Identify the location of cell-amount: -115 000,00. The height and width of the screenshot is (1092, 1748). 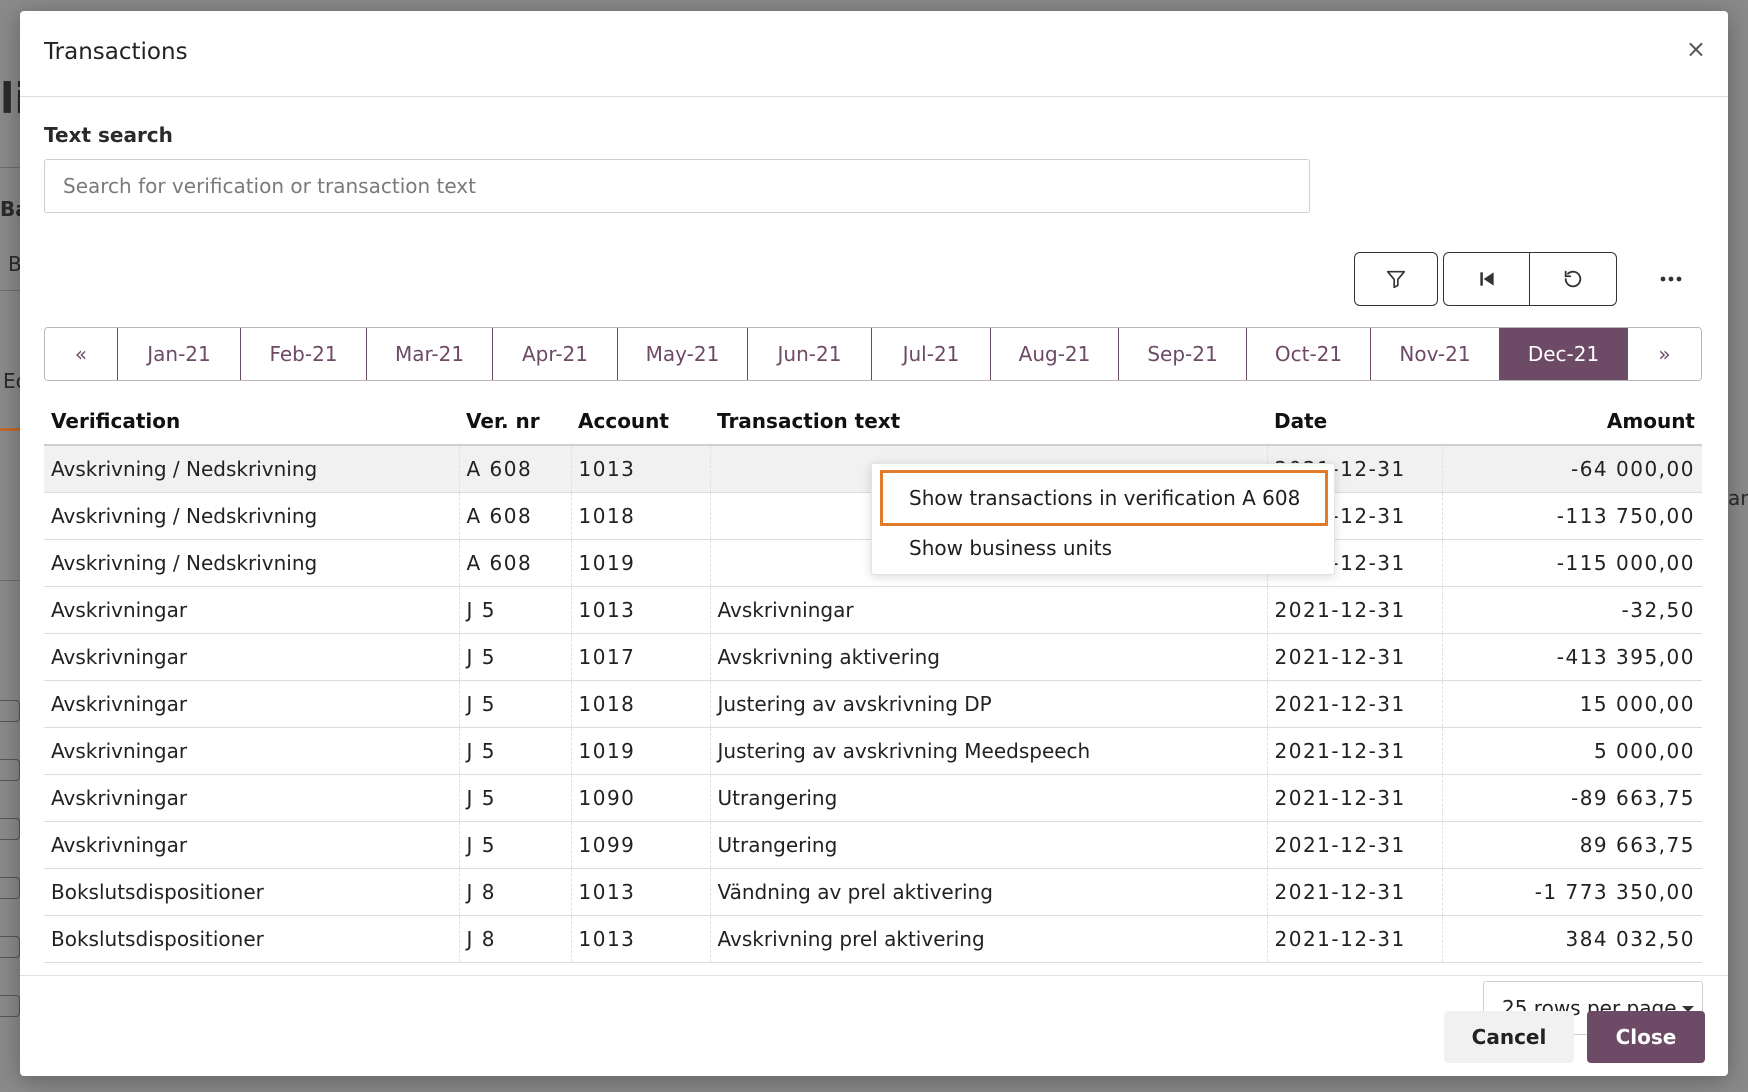
(1571, 563).